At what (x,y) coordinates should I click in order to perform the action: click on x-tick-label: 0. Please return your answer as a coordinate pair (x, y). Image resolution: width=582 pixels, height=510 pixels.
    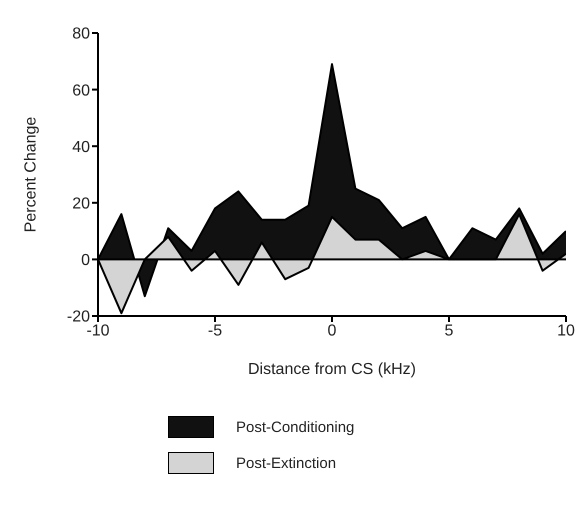
    Looking at the image, I should click on (332, 331).